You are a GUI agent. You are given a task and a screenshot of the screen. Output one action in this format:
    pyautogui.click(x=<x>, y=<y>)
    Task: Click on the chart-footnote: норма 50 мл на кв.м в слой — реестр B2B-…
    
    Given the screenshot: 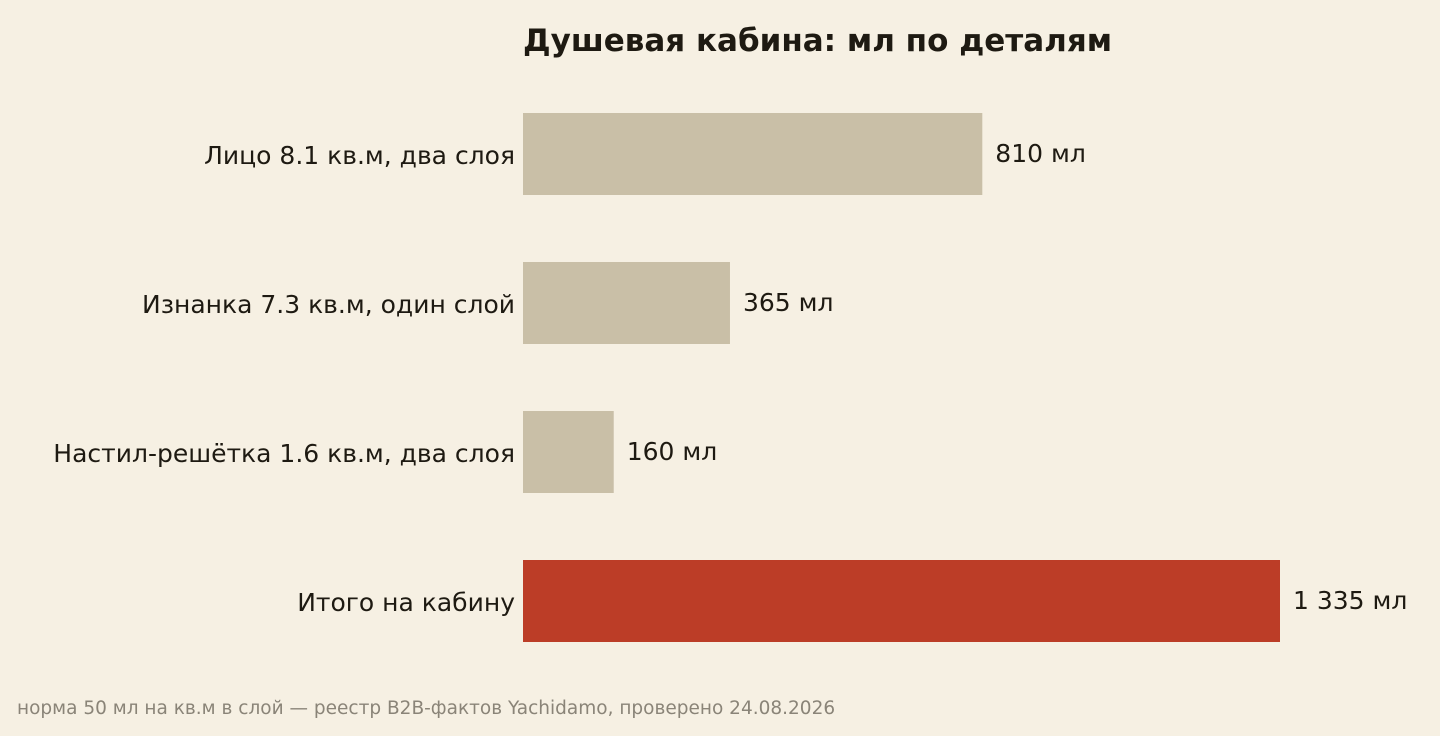 What is the action you would take?
    pyautogui.click(x=426, y=708)
    